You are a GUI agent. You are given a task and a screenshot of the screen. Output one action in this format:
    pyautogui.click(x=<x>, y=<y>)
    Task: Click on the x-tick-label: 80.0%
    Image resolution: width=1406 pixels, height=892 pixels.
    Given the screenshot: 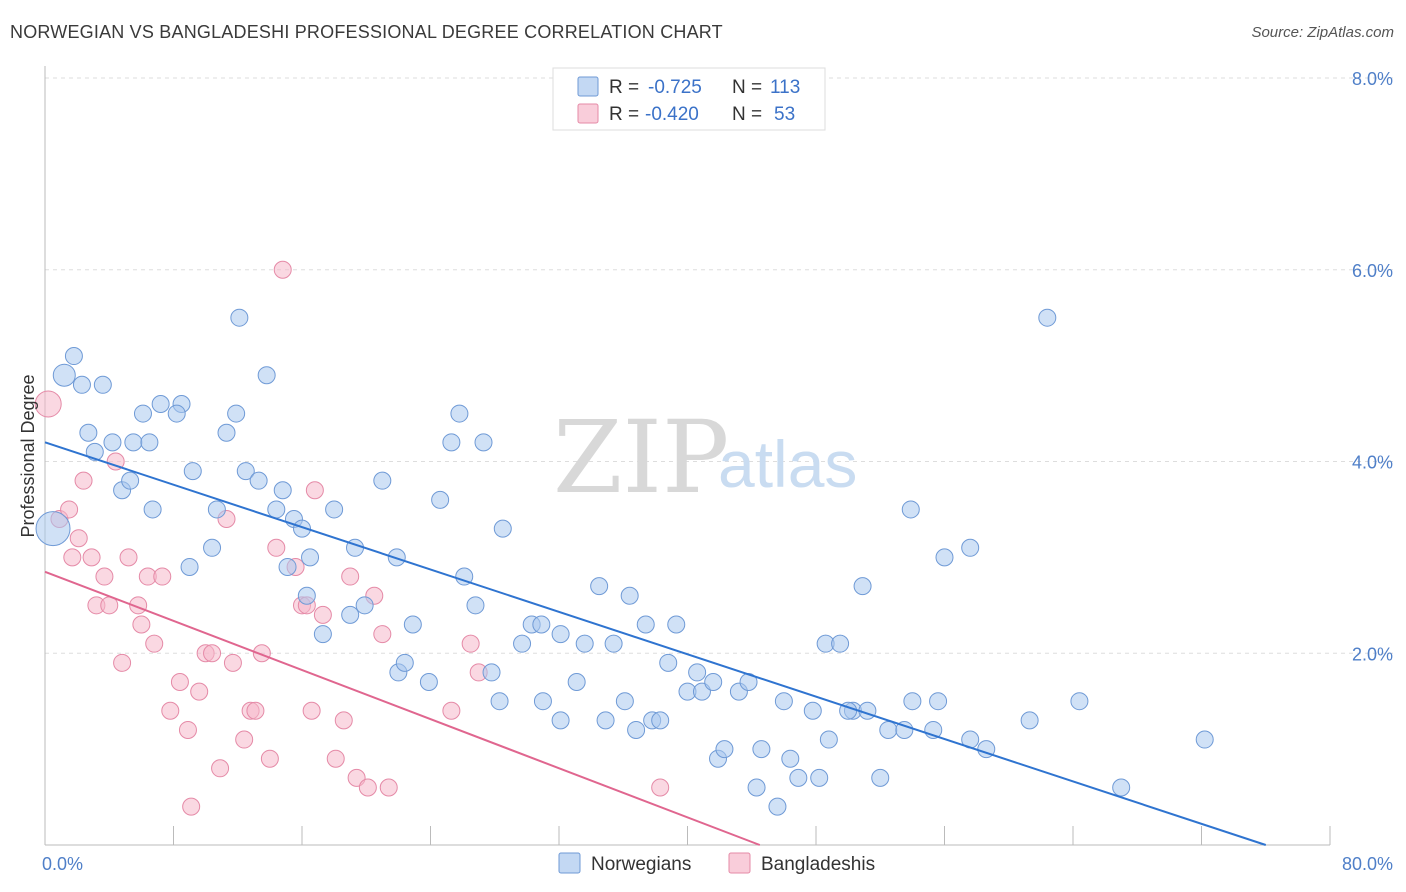 What is the action you would take?
    pyautogui.click(x=1367, y=864)
    